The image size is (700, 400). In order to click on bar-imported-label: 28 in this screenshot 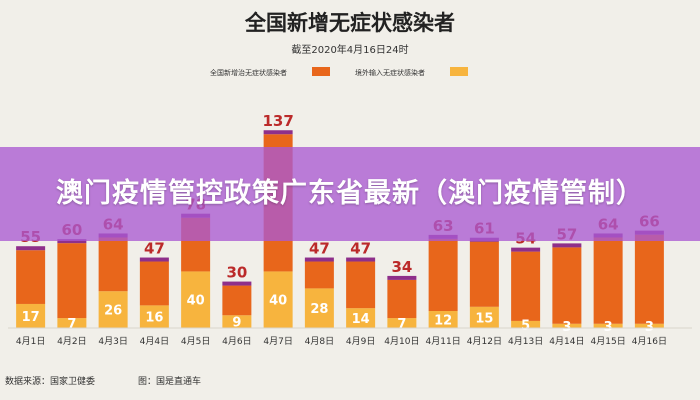, I will do `click(319, 309)`.